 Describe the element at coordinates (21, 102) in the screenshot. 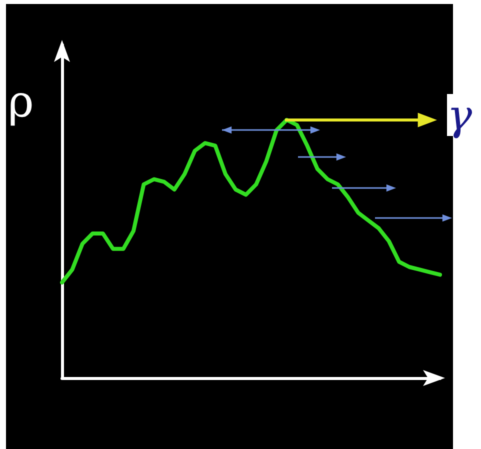

I see `y-axis-title: ρ` at that location.